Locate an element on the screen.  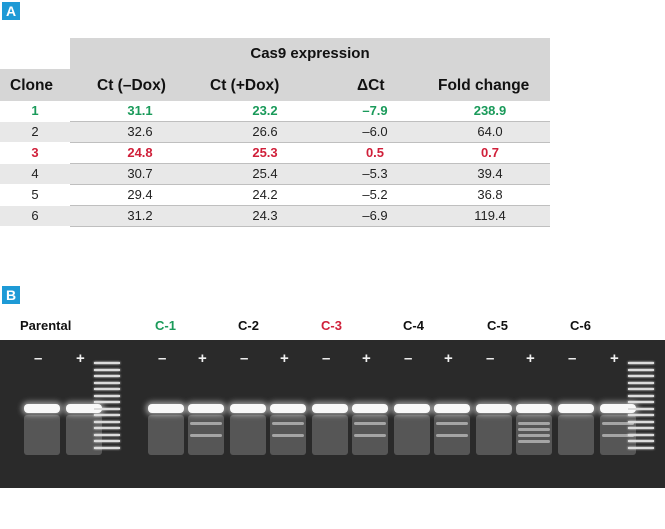
cell-fold-change: 238.9 is located at coordinates (490, 110).